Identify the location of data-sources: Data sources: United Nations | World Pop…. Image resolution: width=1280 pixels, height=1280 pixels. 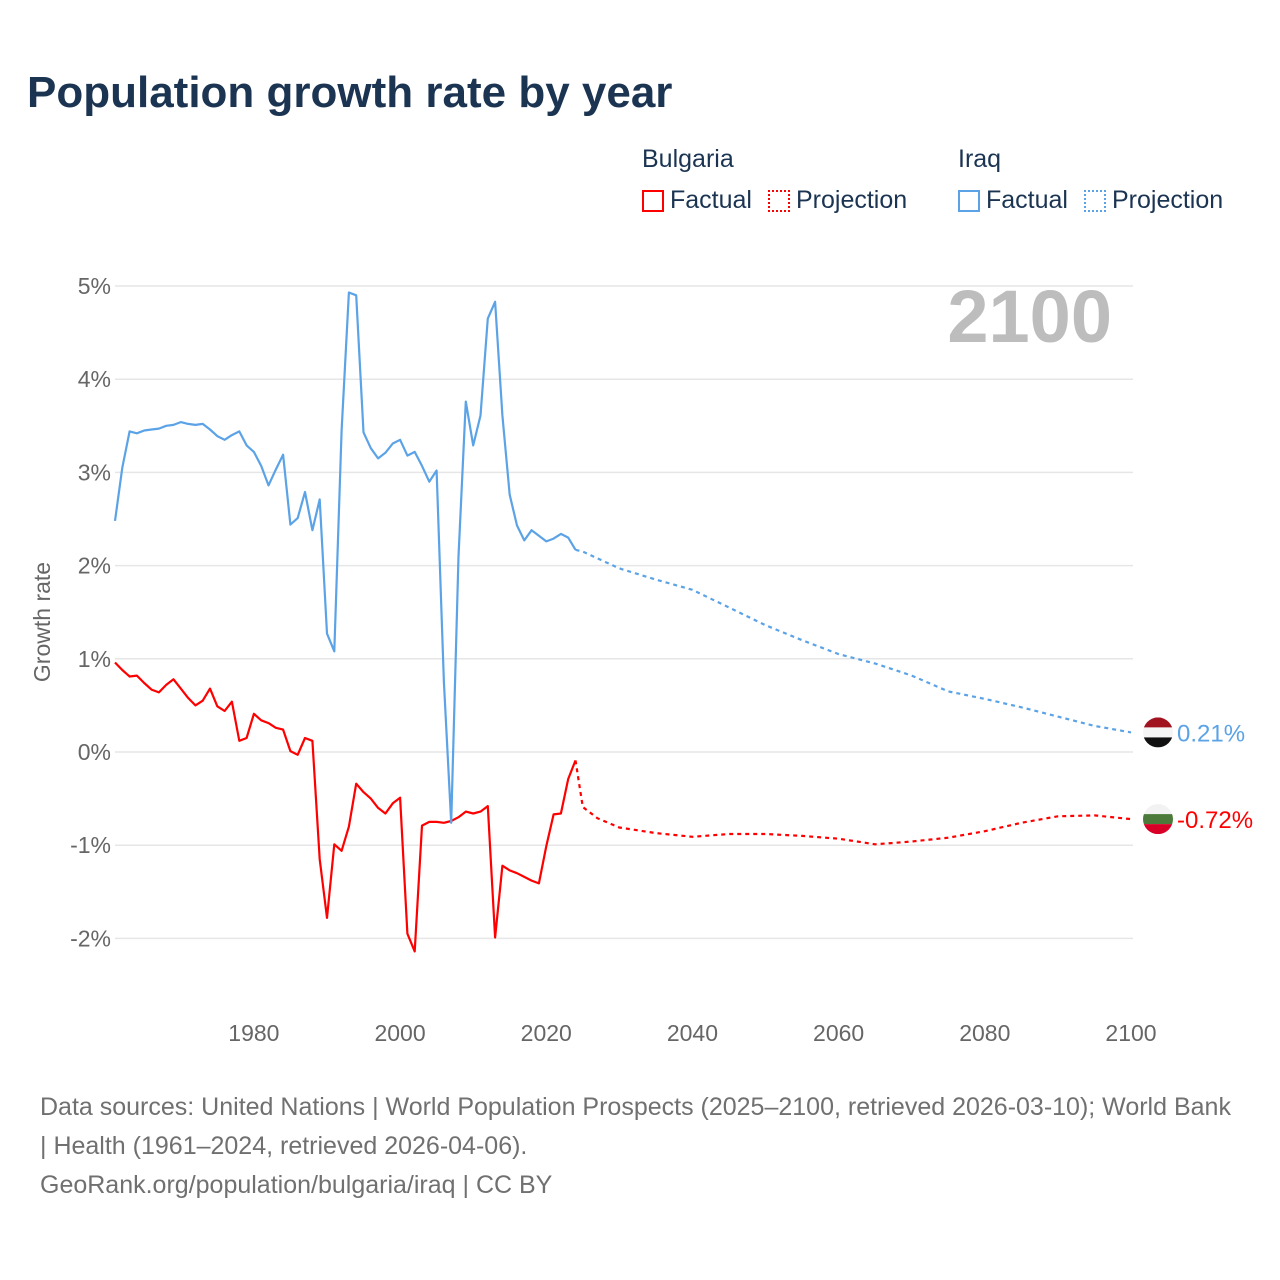
(635, 1126).